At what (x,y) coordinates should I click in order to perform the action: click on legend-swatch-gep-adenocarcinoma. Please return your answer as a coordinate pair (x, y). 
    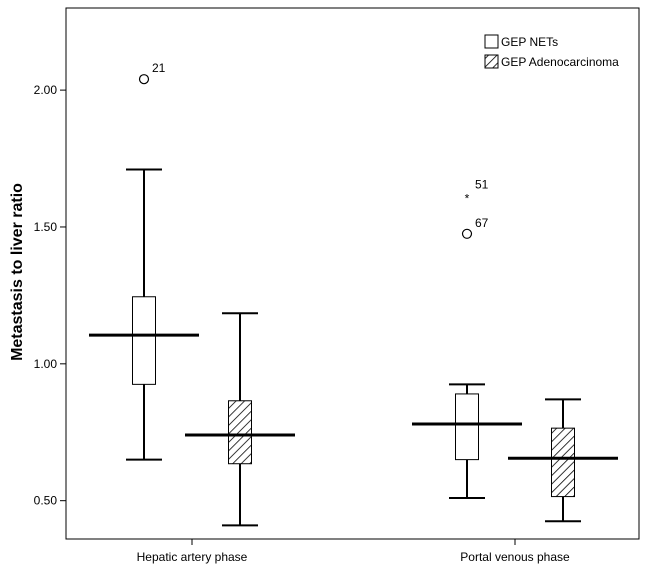
    Looking at the image, I should click on (491, 61).